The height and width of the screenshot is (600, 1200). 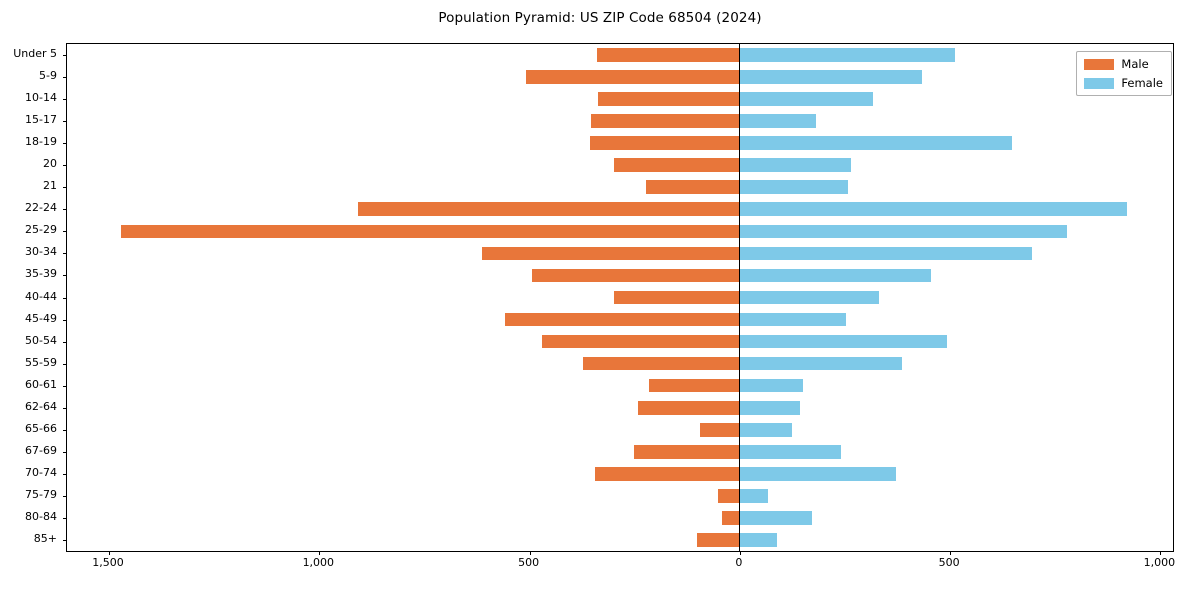 What do you see at coordinates (41, 120) in the screenshot?
I see `y-axis-label-15-17: 15-17` at bounding box center [41, 120].